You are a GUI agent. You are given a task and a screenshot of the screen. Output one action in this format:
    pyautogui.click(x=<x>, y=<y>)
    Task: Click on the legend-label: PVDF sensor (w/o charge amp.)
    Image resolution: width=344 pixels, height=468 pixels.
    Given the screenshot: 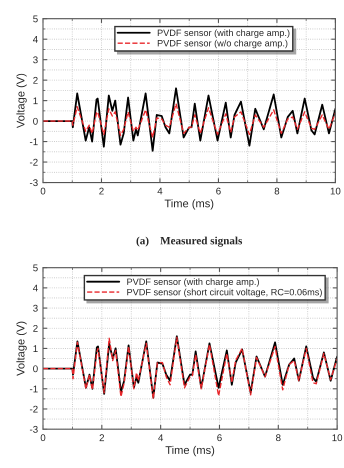 What is the action you would take?
    pyautogui.click(x=223, y=44)
    